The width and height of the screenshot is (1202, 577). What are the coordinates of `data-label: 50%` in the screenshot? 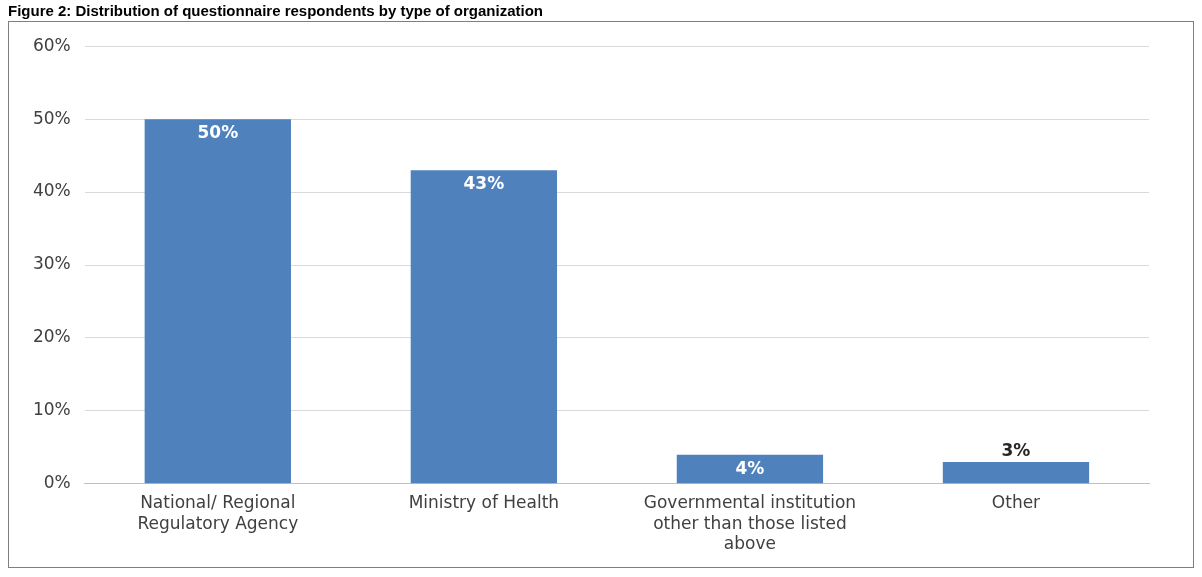 It's located at (218, 132).